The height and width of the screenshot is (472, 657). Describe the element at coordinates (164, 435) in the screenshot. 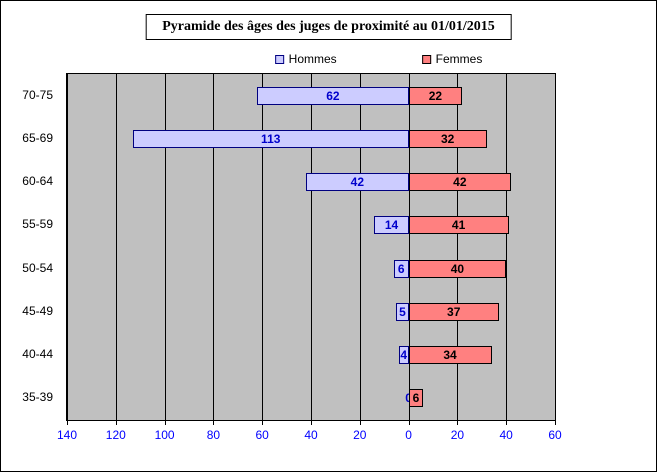

I see `x-tick-label: 100` at that location.